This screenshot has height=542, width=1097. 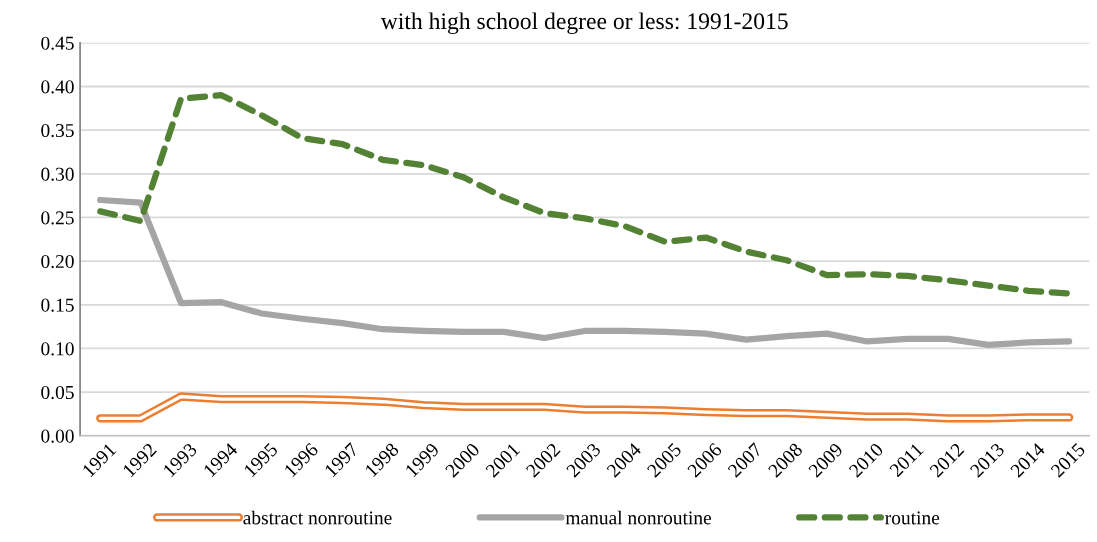 I want to click on chart-title: with high school degree or less: 1991-2015, so click(x=584, y=23).